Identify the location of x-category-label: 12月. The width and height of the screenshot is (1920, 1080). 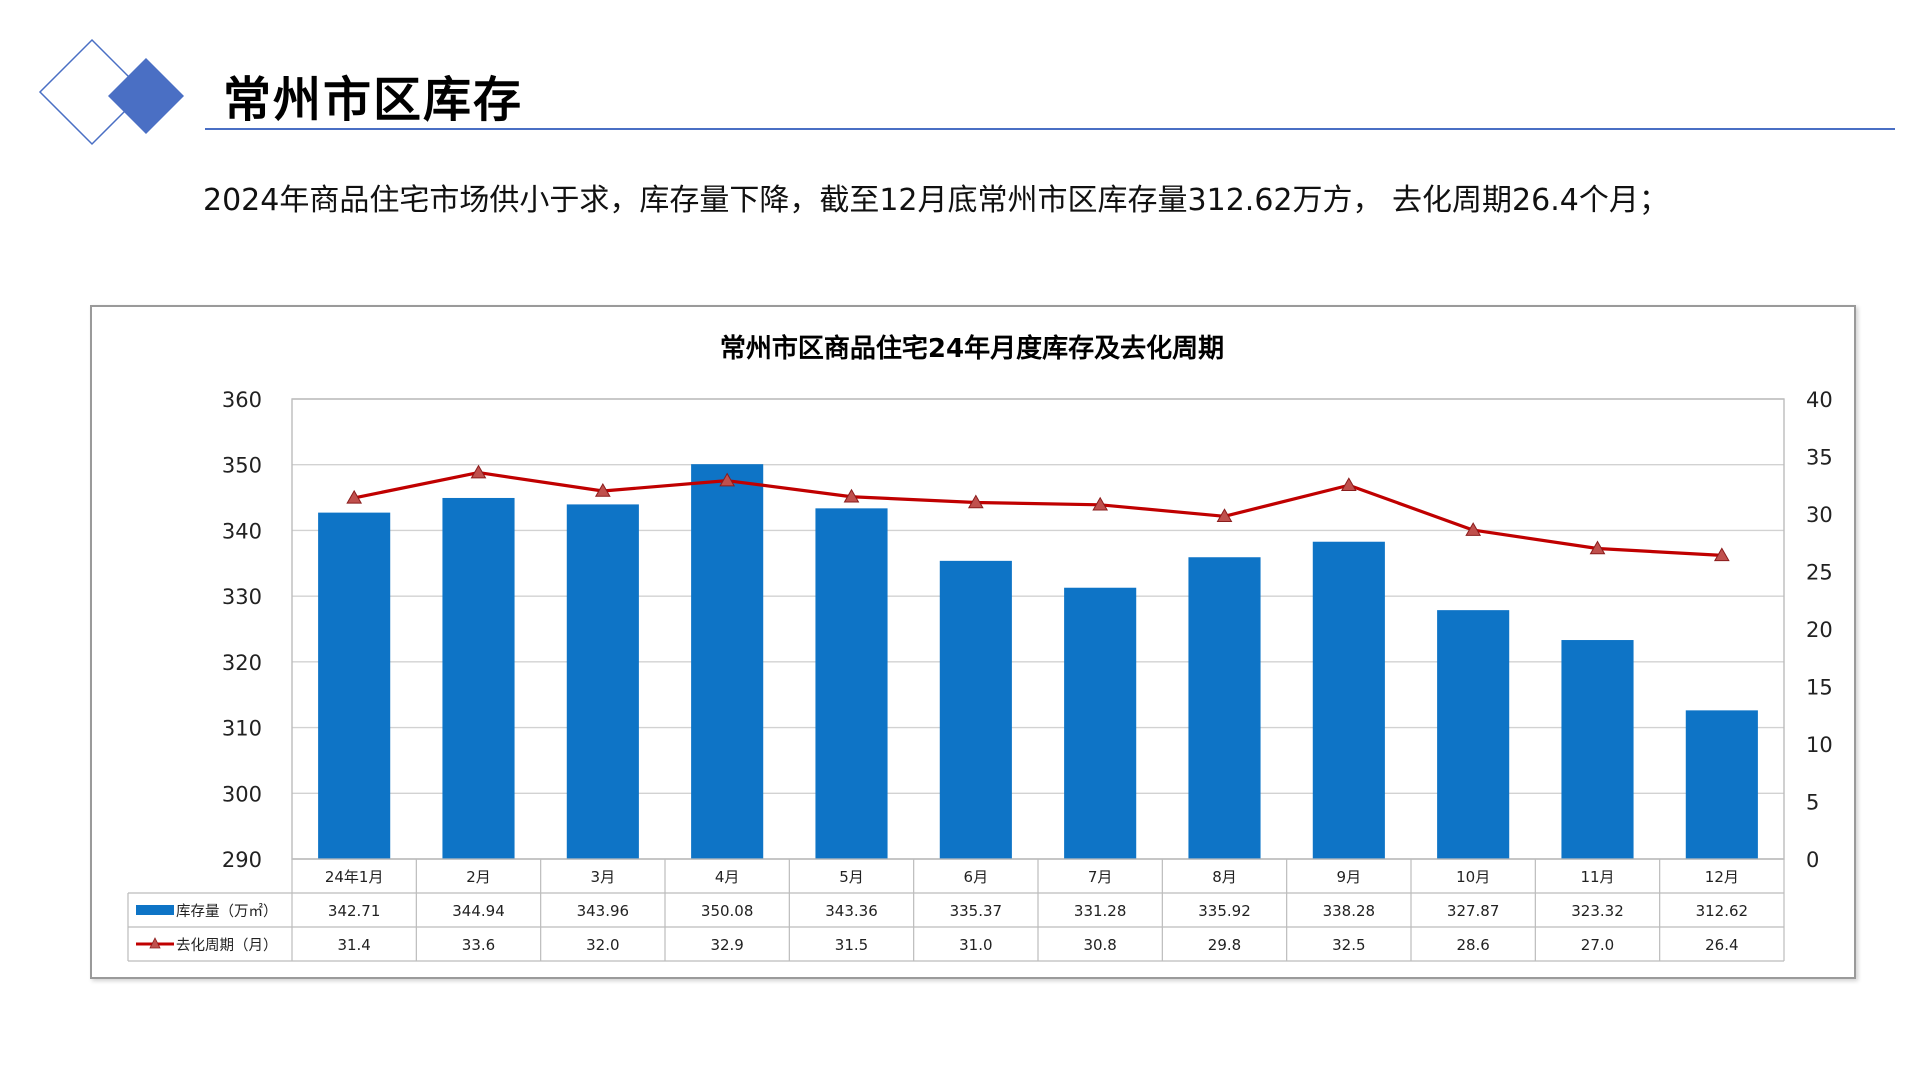
(1722, 877).